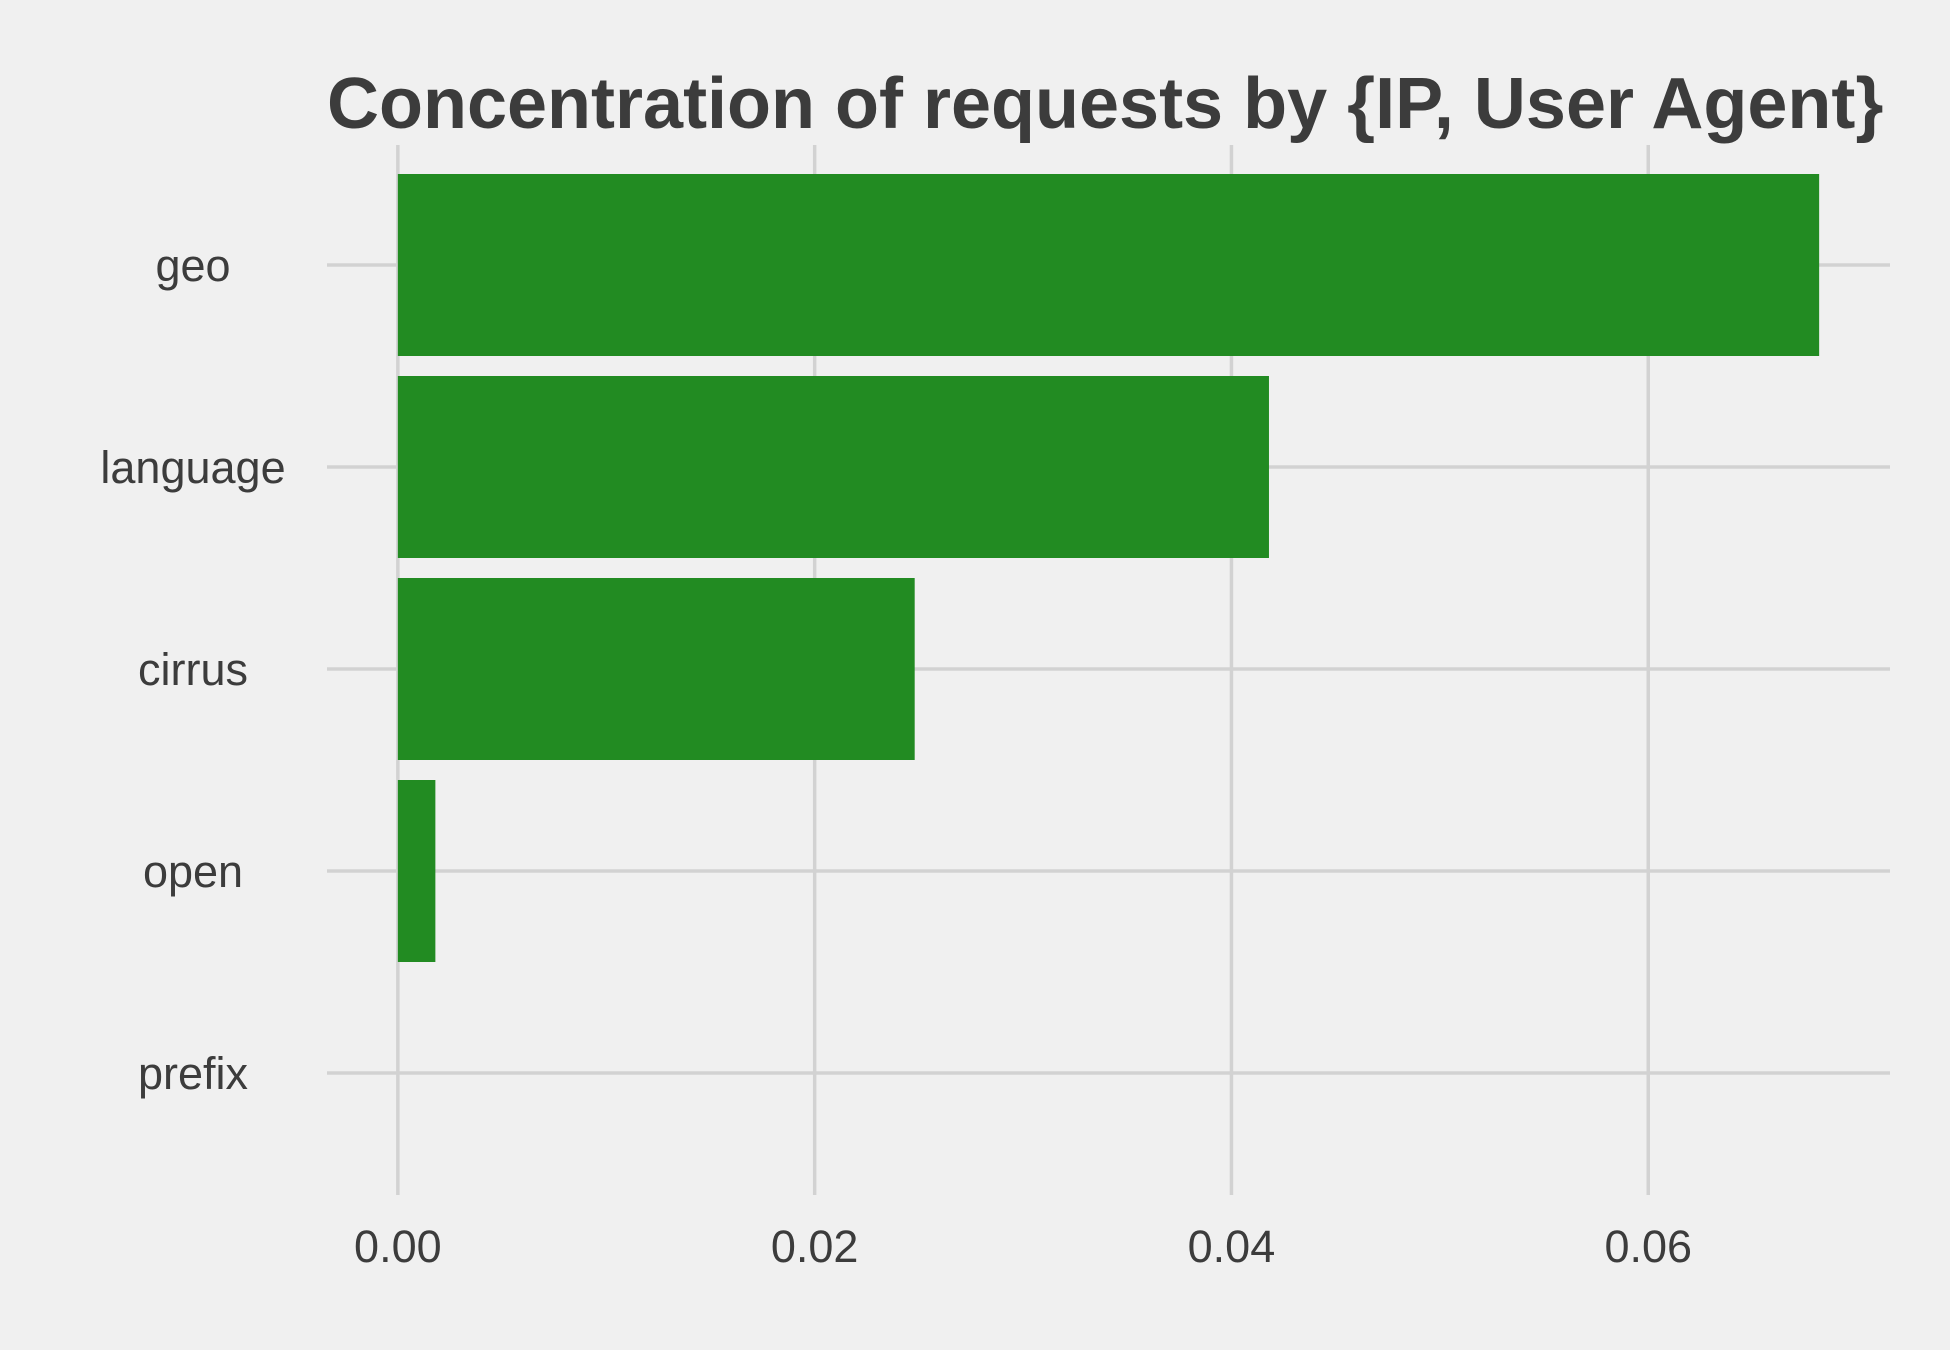 The image size is (1950, 1350). Describe the element at coordinates (815, 1246) in the screenshot. I see `x-tick-label: 0.02` at that location.